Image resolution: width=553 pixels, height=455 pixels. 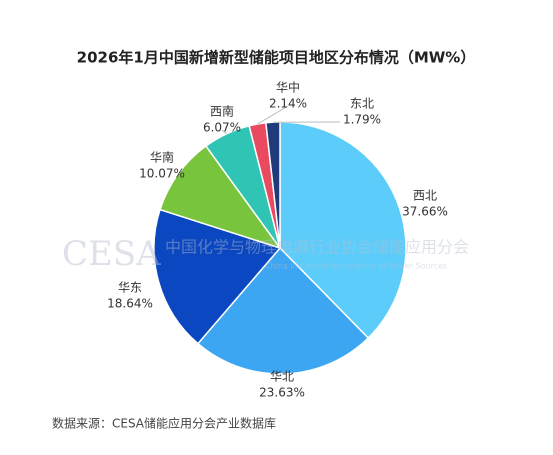 What do you see at coordinates (425, 196) in the screenshot?
I see `slice-label: 西北` at bounding box center [425, 196].